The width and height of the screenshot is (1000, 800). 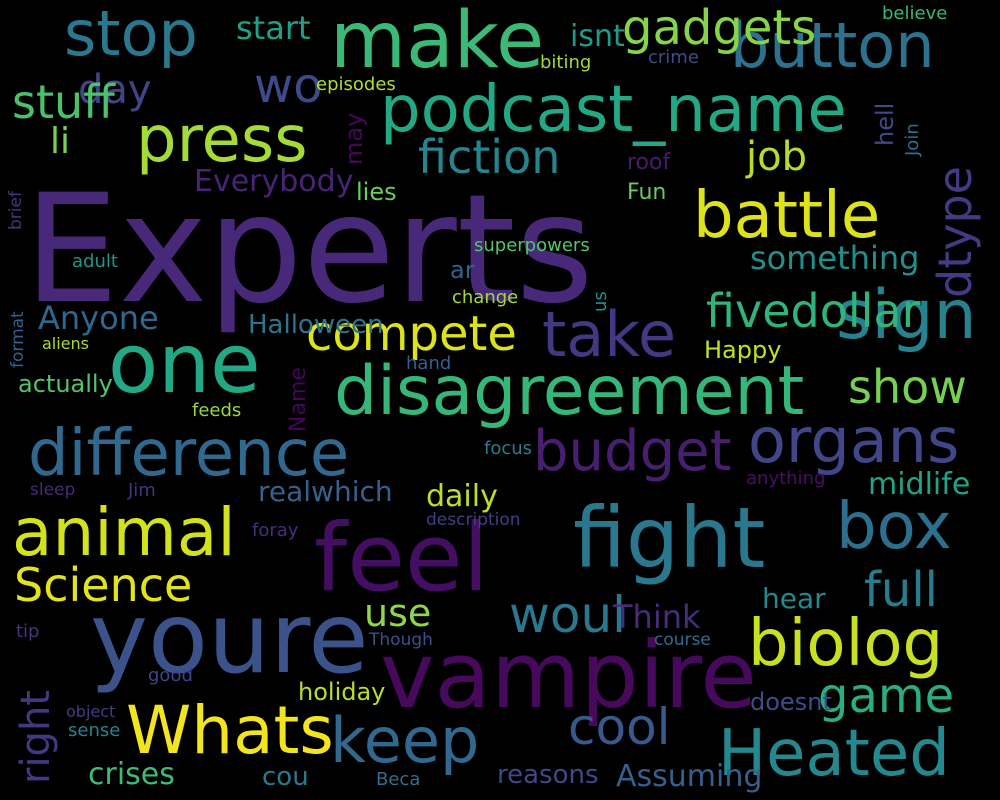 I want to click on word-start: holiday, so click(x=342, y=692).